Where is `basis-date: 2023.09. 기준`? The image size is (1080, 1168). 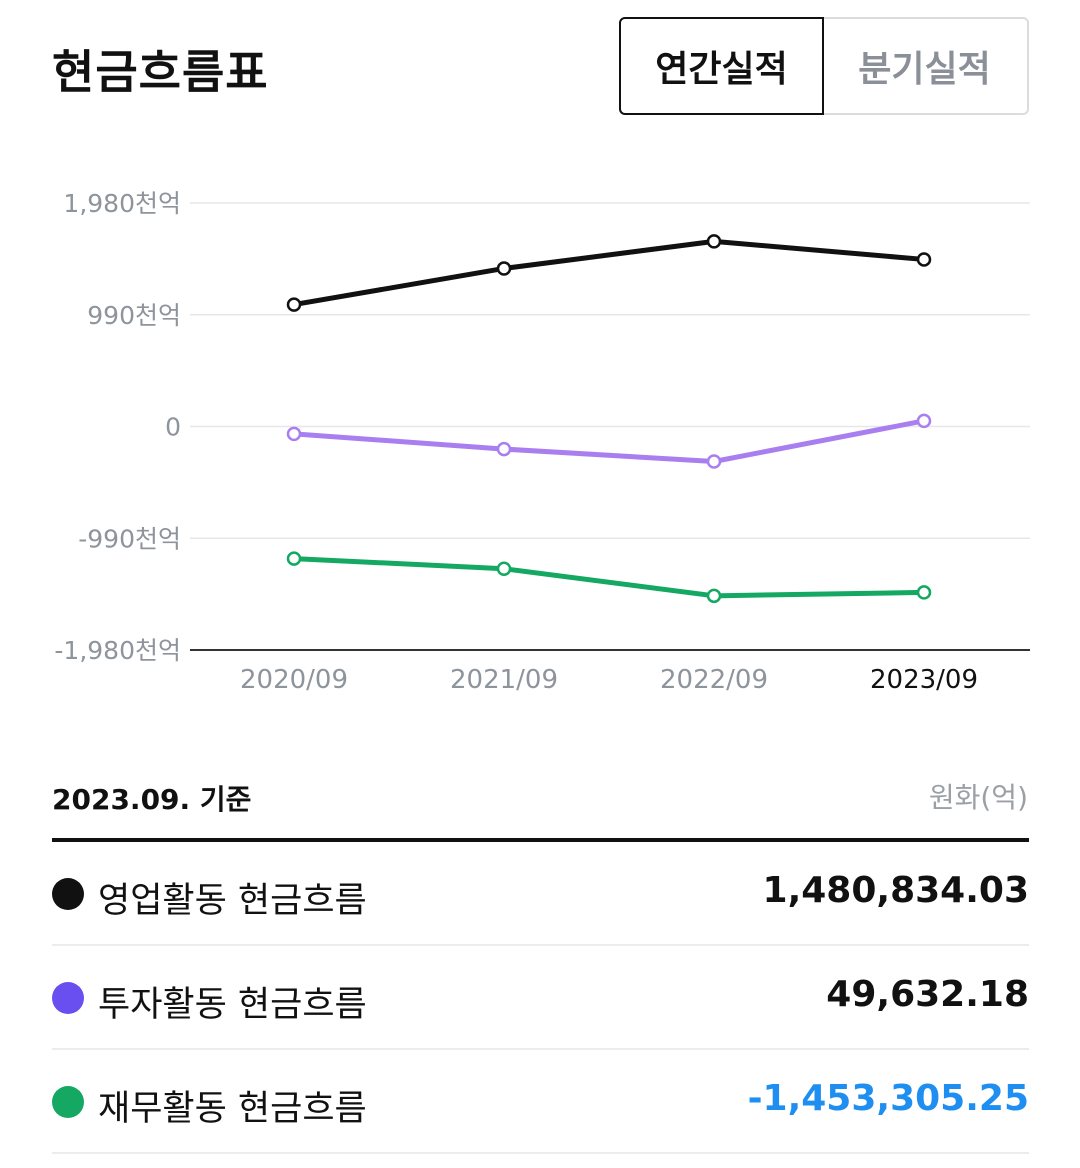
basis-date: 2023.09. 기준 is located at coordinates (152, 799).